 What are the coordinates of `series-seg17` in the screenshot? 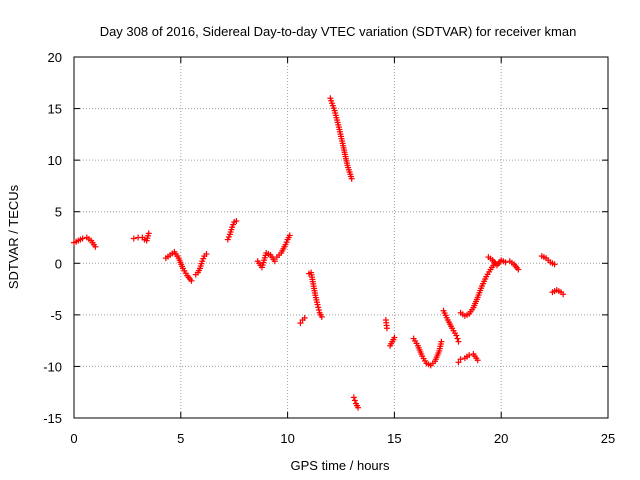 It's located at (471, 357).